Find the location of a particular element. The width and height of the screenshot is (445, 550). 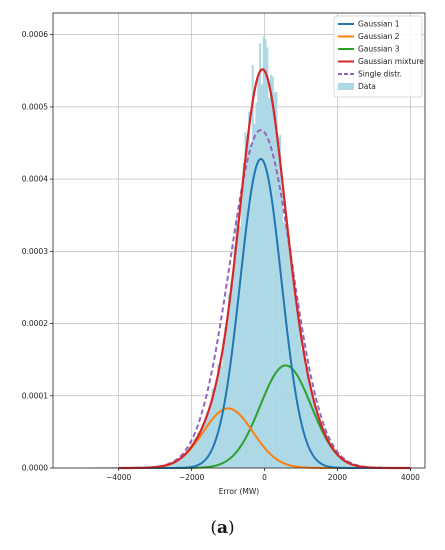

y-tick-label: 0.0000 is located at coordinates (35, 468).